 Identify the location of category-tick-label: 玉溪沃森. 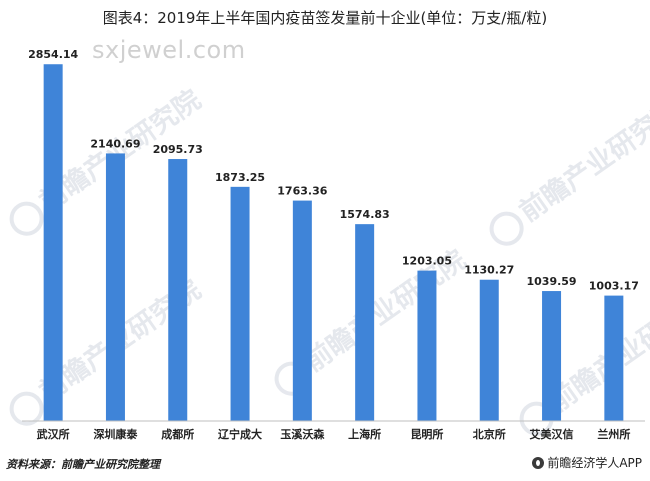
(302, 434).